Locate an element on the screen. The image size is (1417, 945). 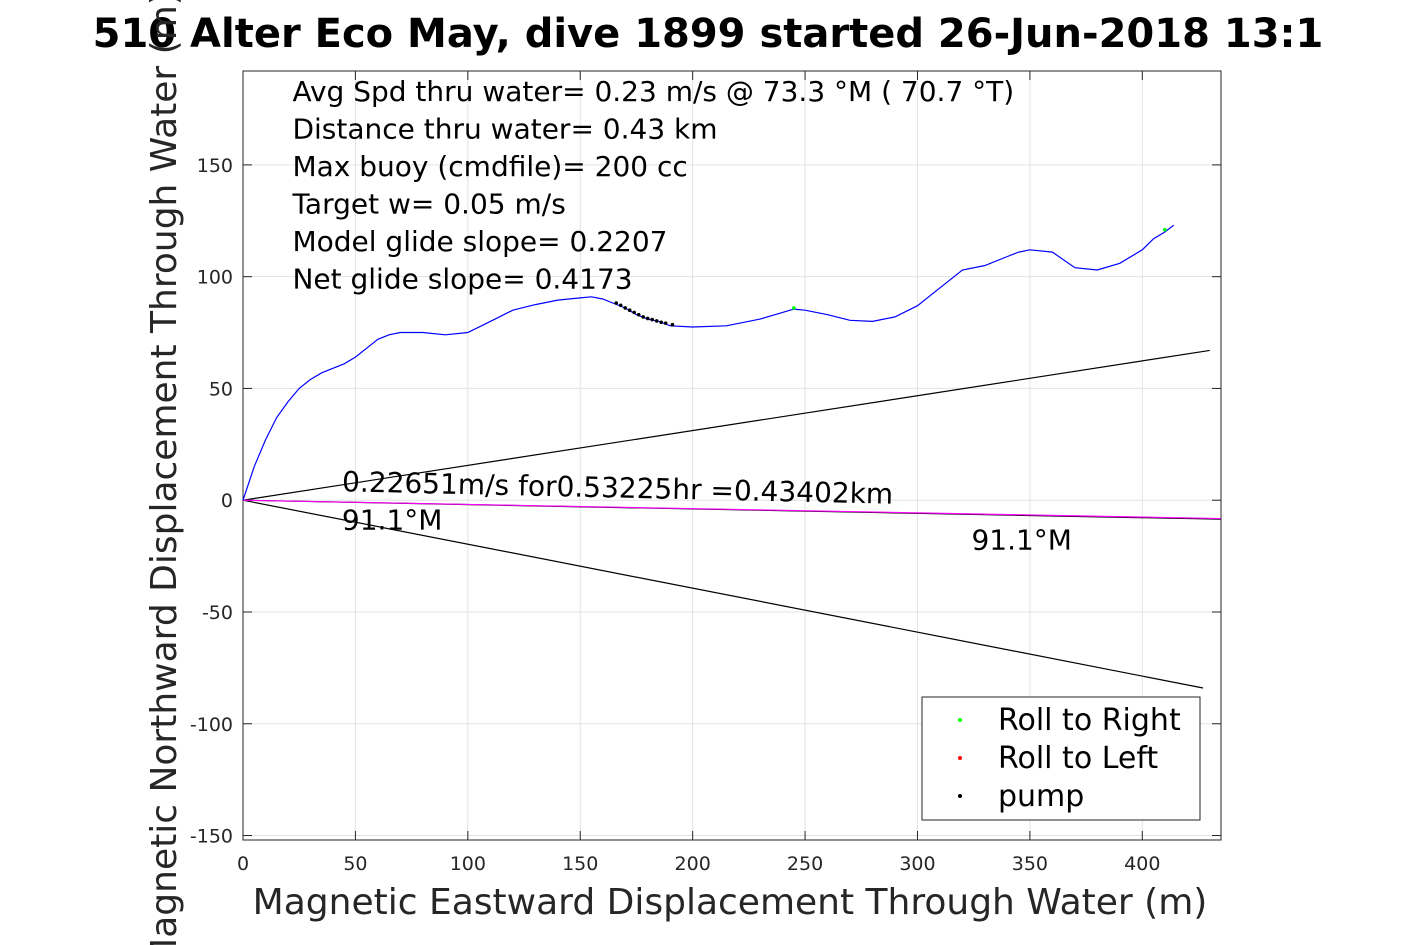
x-tick-label: 50 is located at coordinates (355, 864).